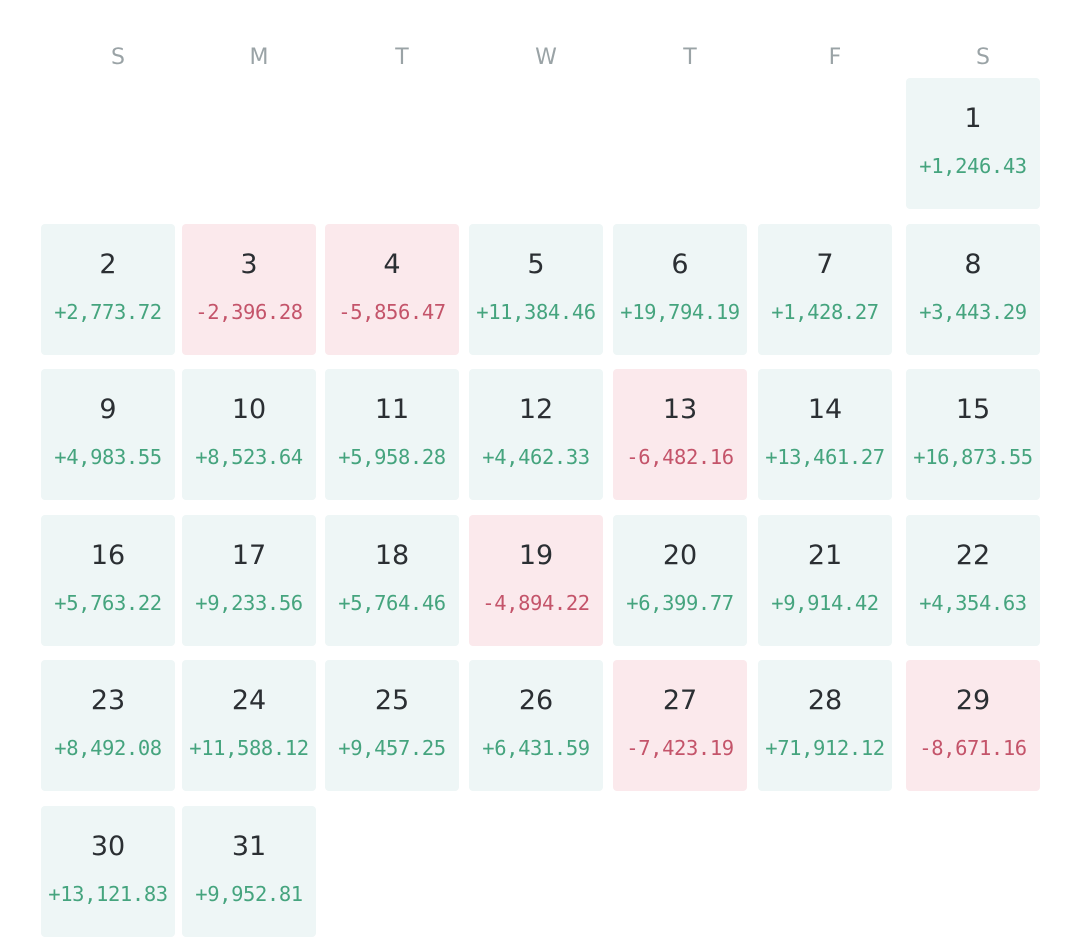 This screenshot has width=1080, height=937. I want to click on day-pnl-value: +4,462.33, so click(536, 457).